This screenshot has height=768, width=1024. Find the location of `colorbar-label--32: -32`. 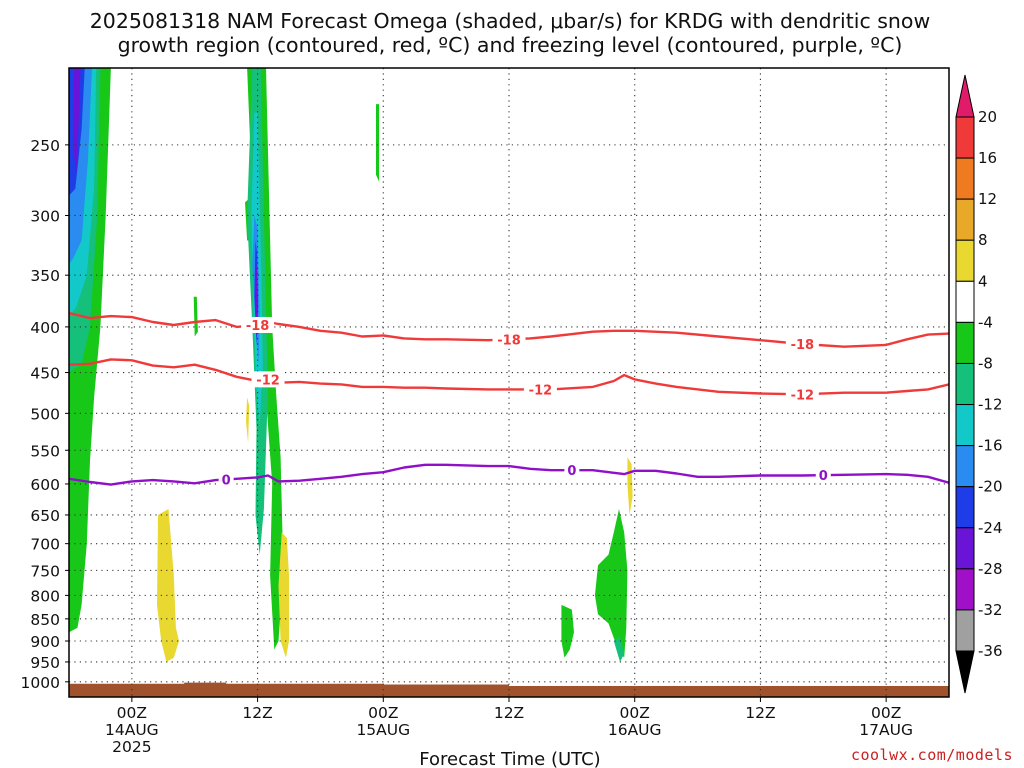

colorbar-label--32: -32 is located at coordinates (990, 610).